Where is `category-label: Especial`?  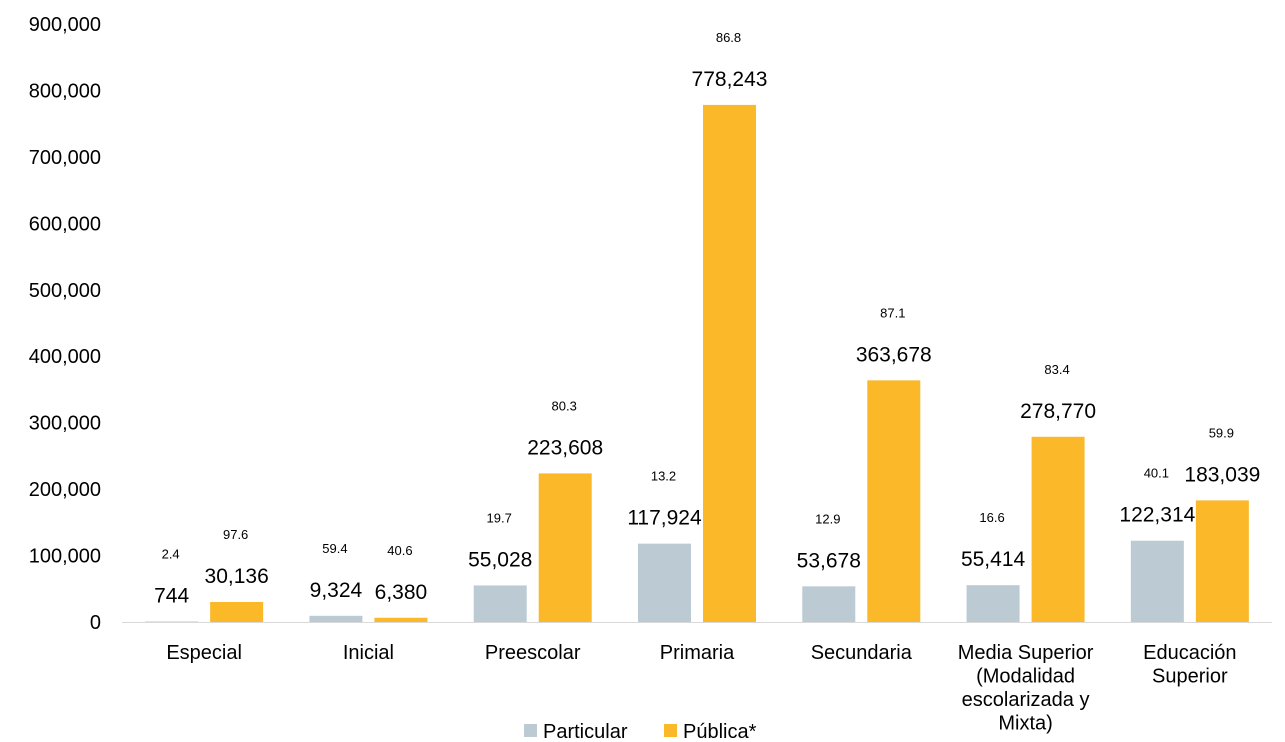
category-label: Especial is located at coordinates (204, 653).